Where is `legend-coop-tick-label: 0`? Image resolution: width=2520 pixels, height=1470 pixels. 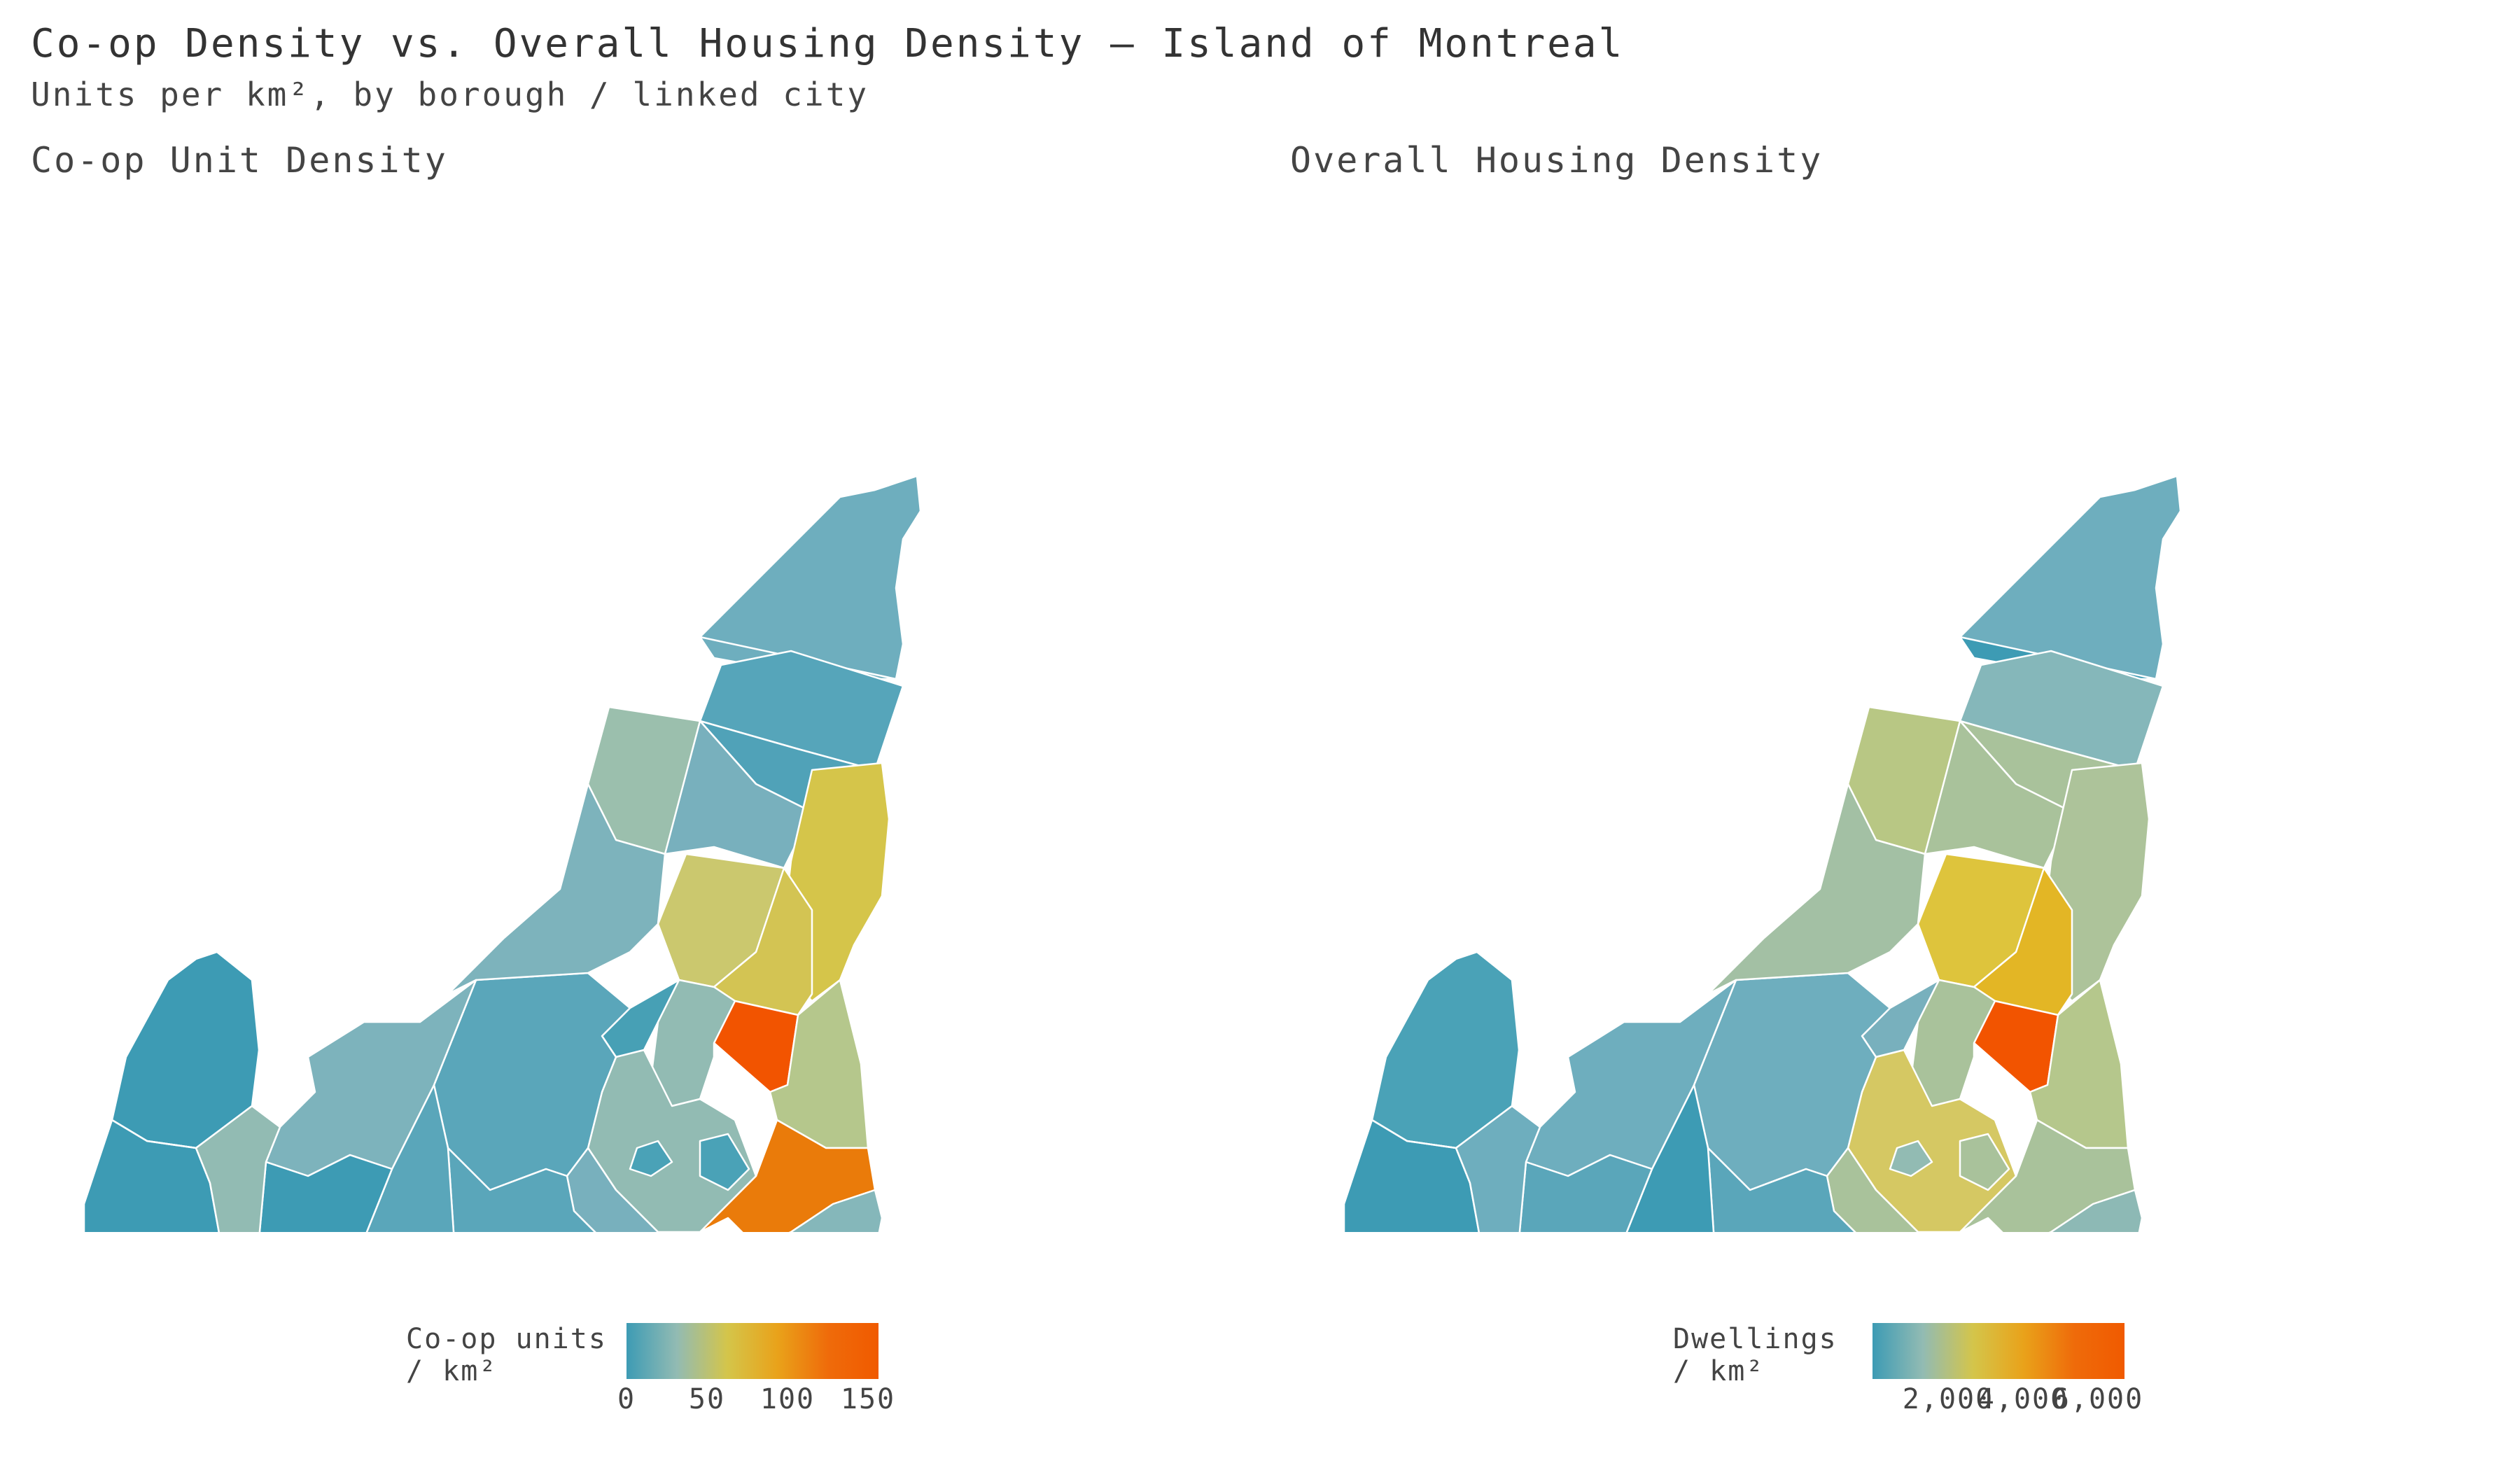
legend-coop-tick-label: 0 is located at coordinates (626, 1399).